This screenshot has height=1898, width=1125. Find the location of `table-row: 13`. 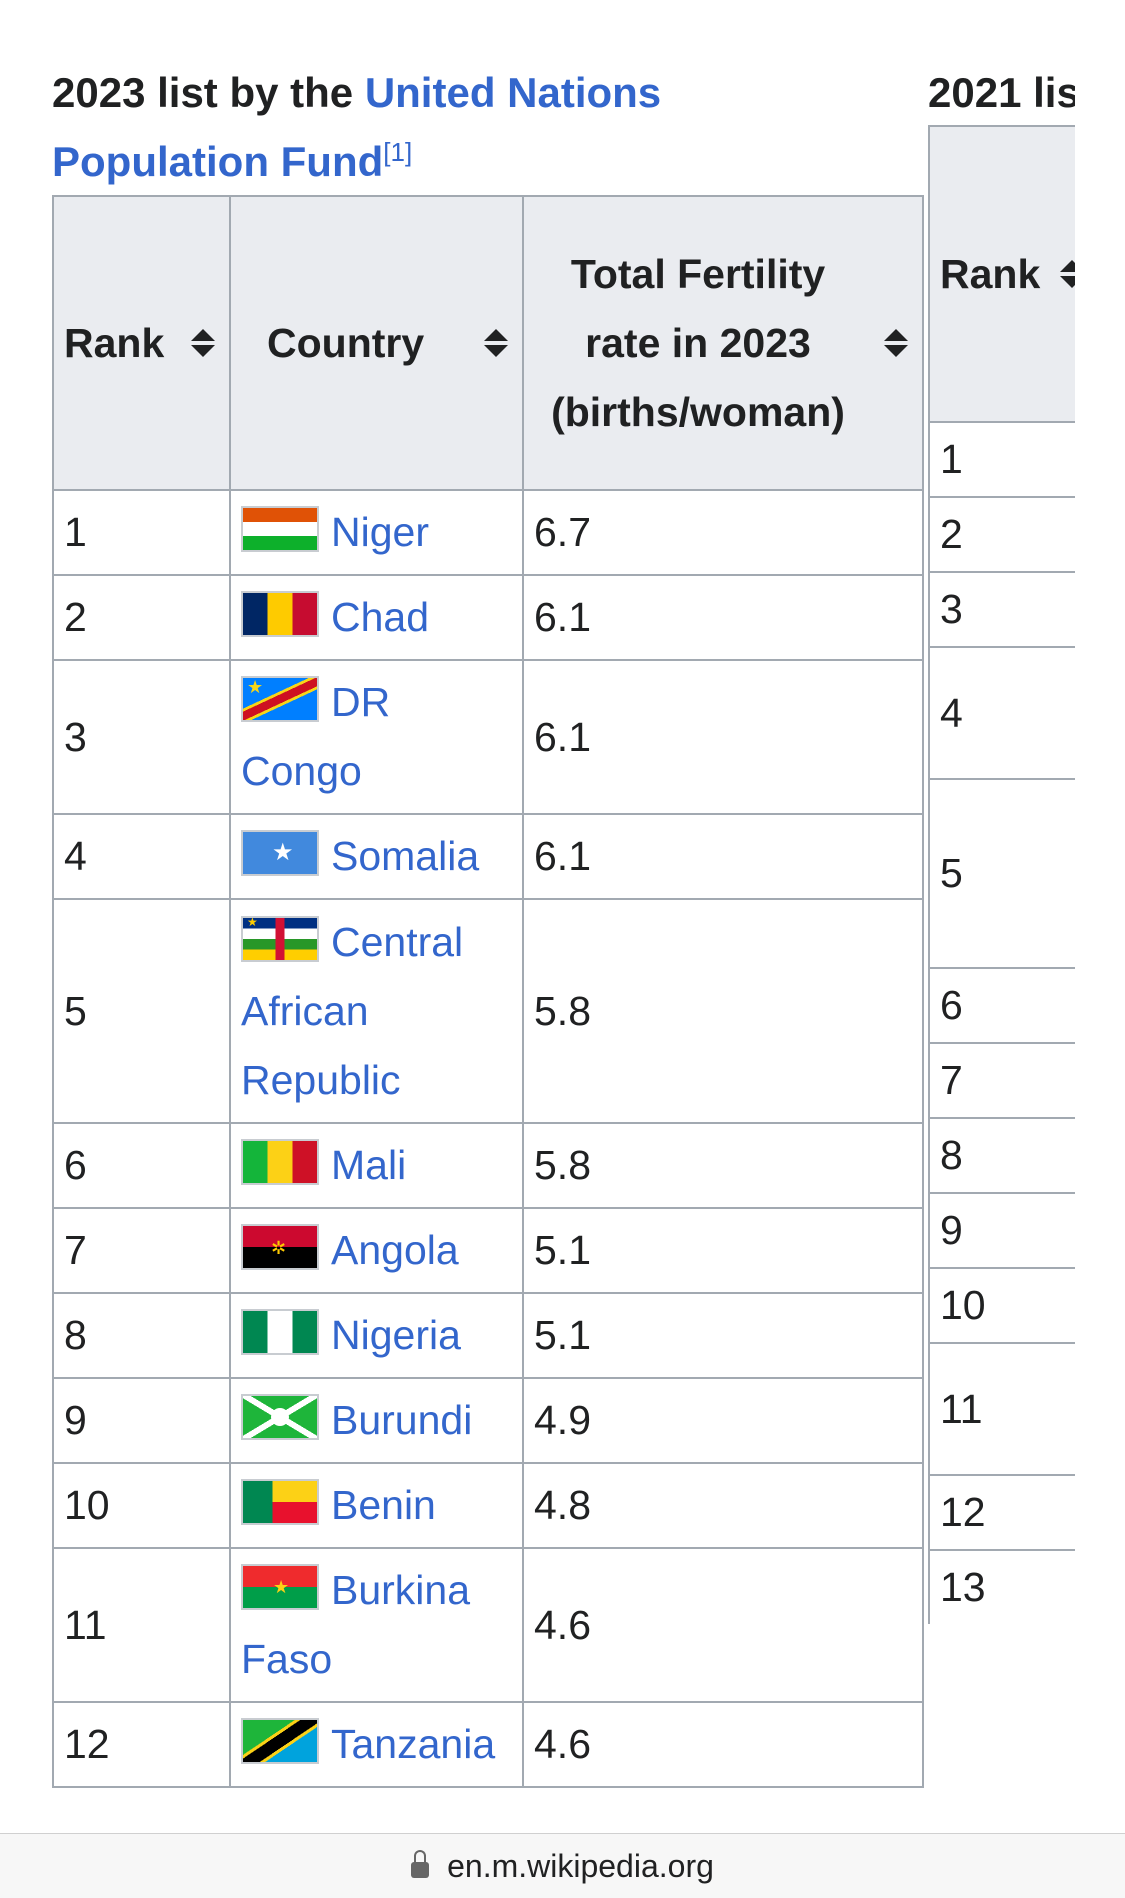

table-row: 13 is located at coordinates (1001, 1586).